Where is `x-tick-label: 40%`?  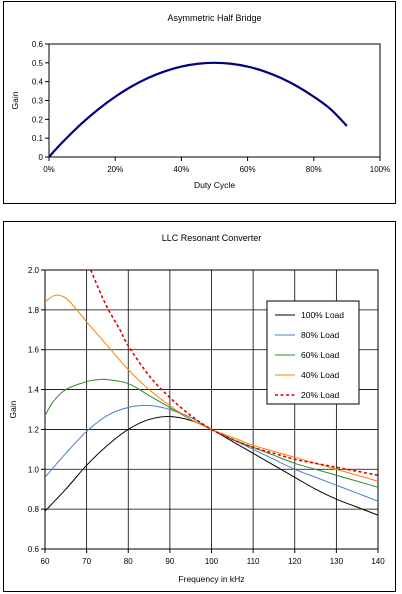
x-tick-label: 40% is located at coordinates (181, 169).